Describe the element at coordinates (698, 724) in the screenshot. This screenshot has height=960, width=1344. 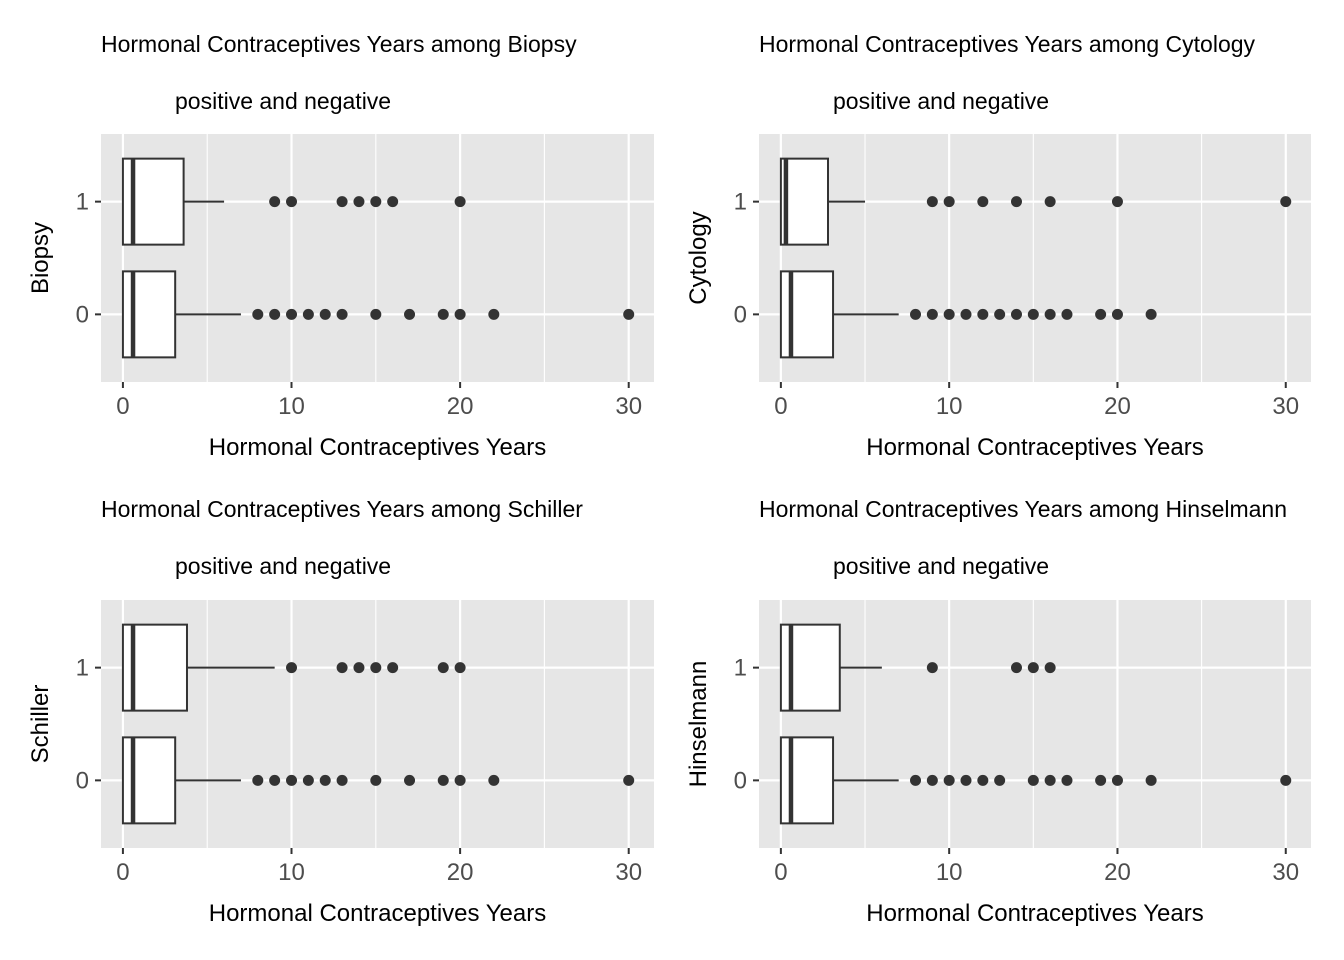
I see `y-axis-title: Hinselmann` at that location.